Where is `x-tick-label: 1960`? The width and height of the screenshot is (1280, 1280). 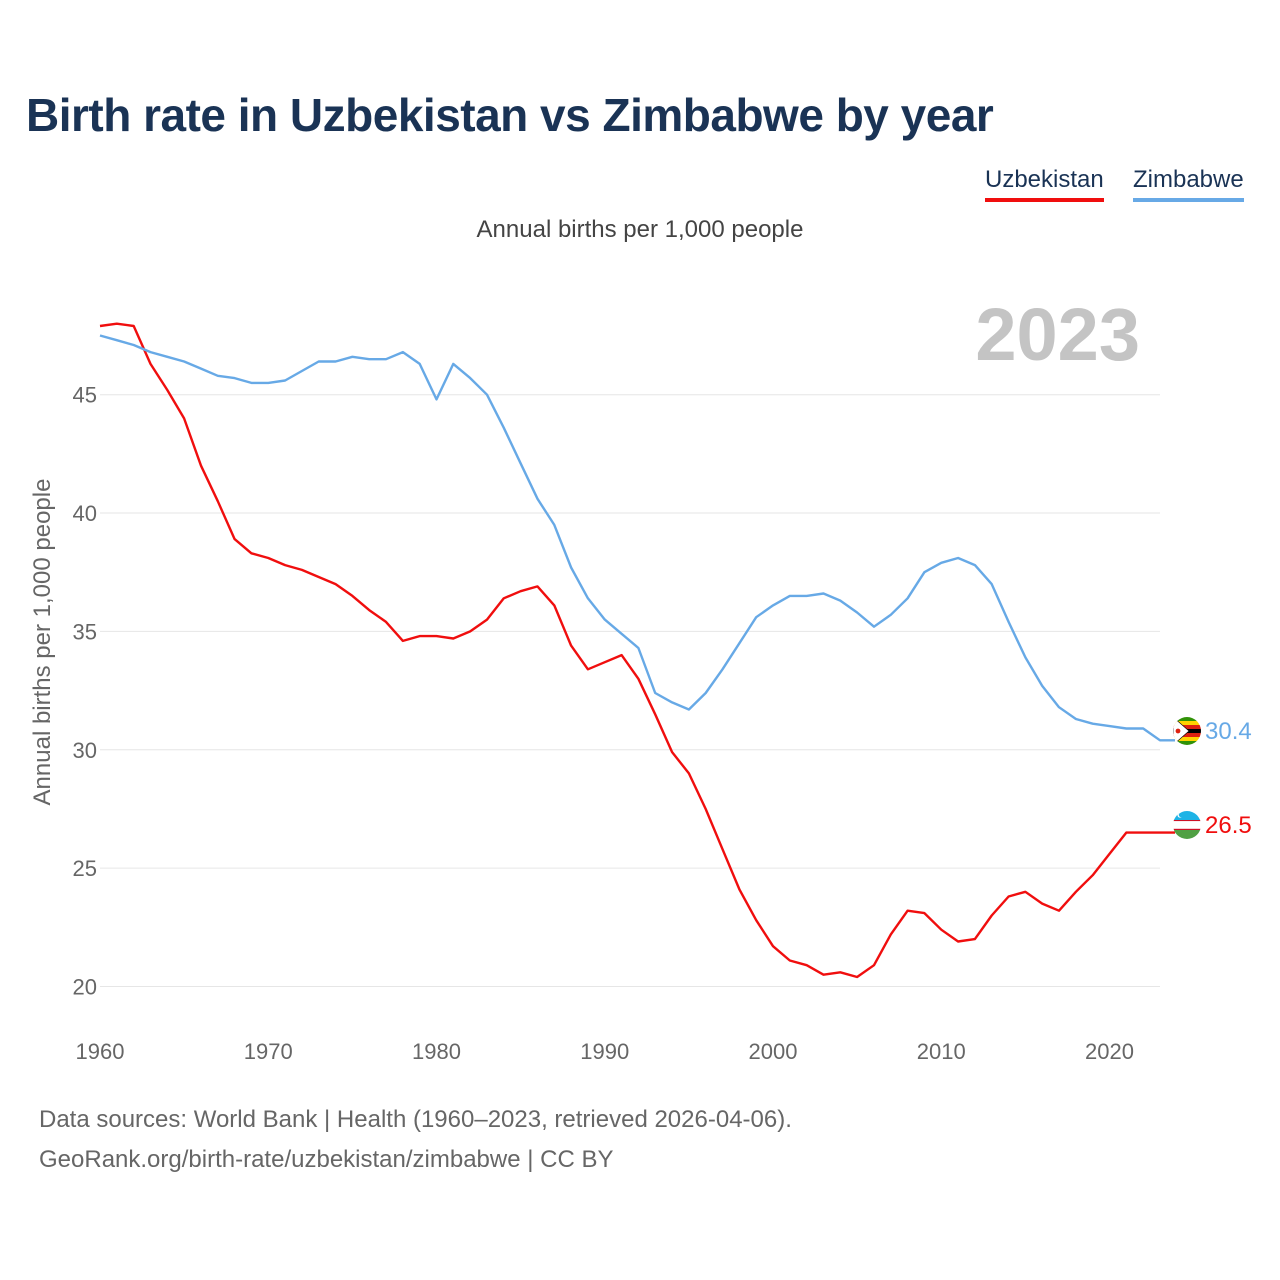 x-tick-label: 1960 is located at coordinates (100, 1051).